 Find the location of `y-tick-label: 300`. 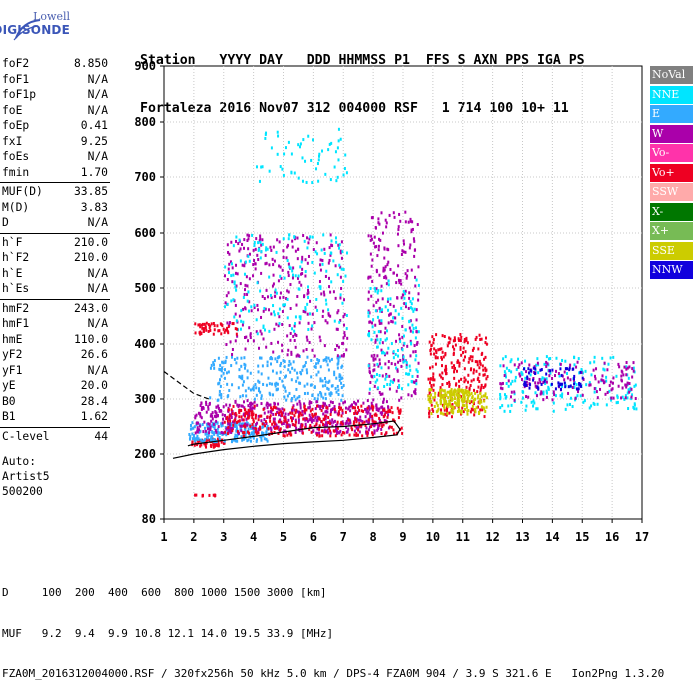

y-tick-label: 300 is located at coordinates (145, 399).